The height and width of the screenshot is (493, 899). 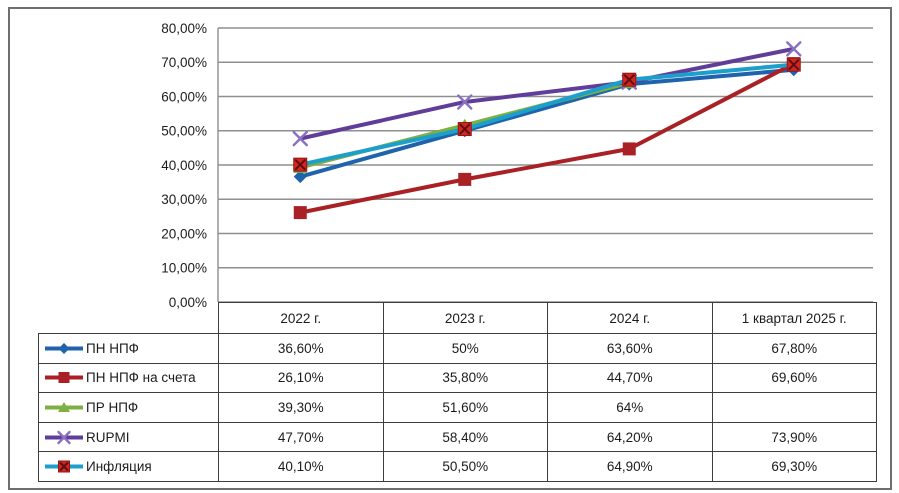 What do you see at coordinates (794, 466) in the screenshot?
I see `value-cell: 69,30%` at bounding box center [794, 466].